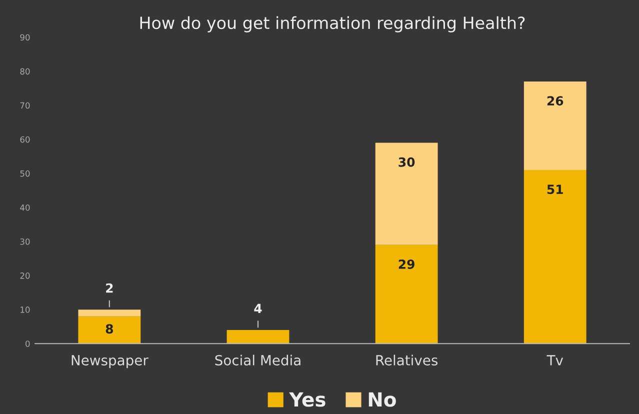 The height and width of the screenshot is (414, 639). I want to click on data-label: 2, so click(109, 288).